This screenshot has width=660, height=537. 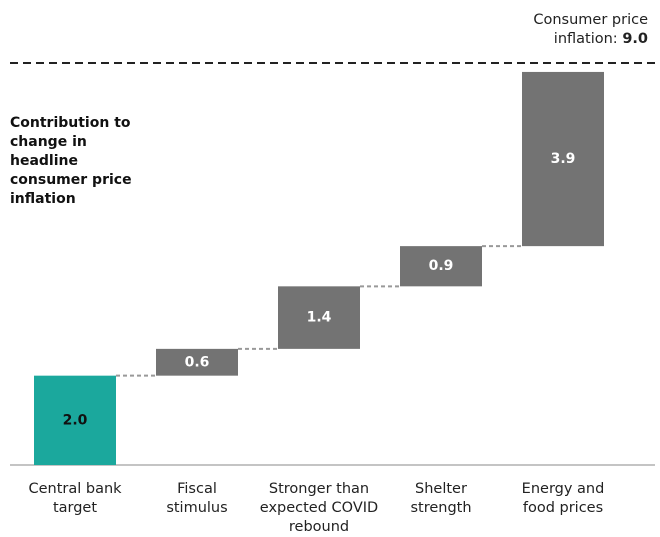 I want to click on x-tick-label: Fiscal stimulus, so click(x=197, y=498).